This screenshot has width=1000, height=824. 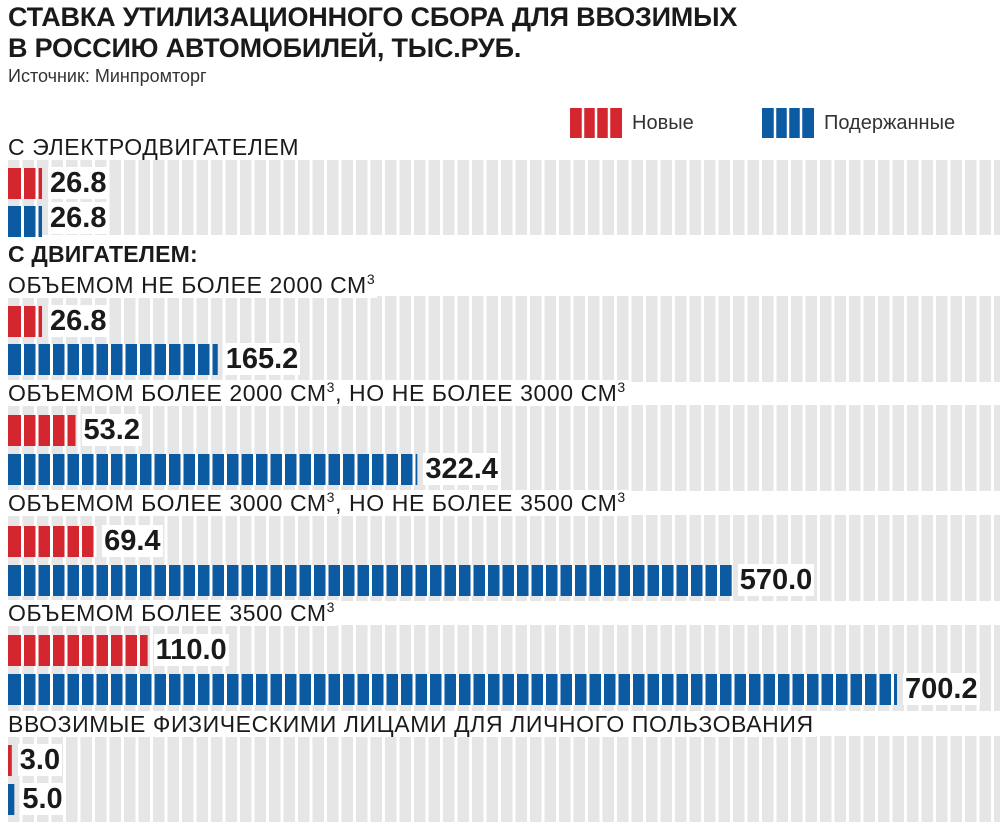 What do you see at coordinates (596, 123) in the screenshot?
I see `legend-swatch-new` at bounding box center [596, 123].